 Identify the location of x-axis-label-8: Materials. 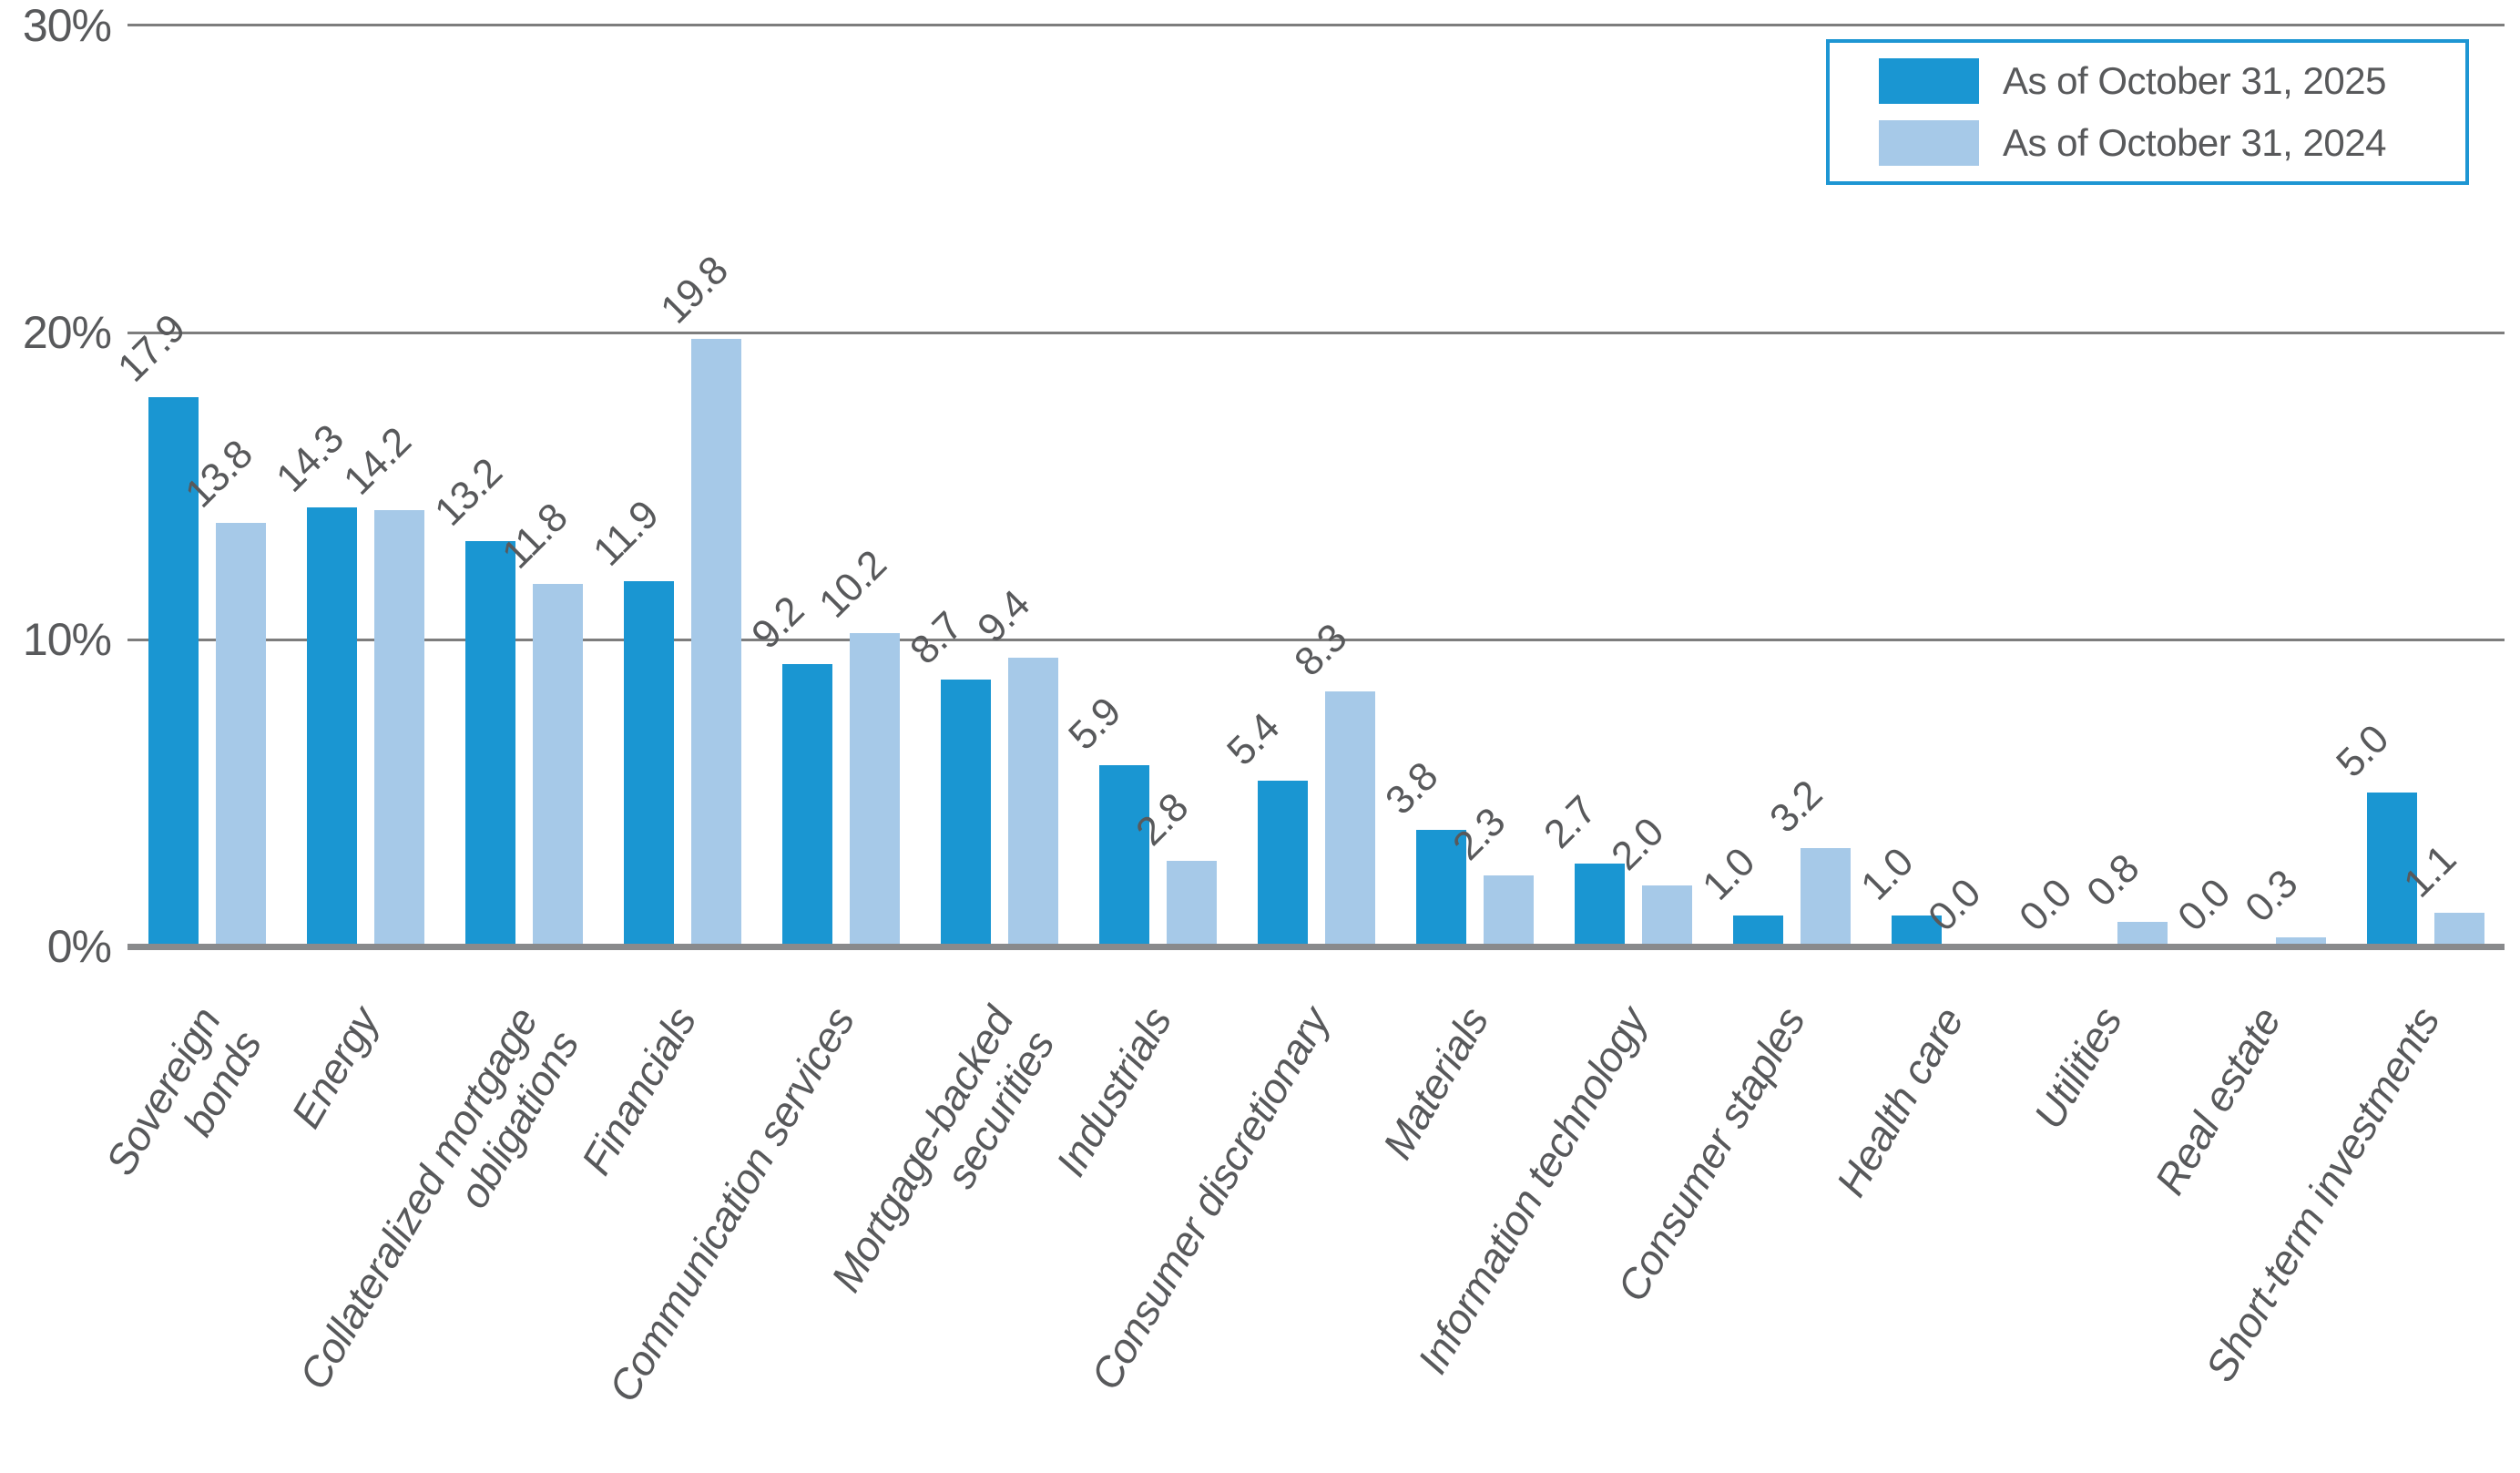
(1435, 1083).